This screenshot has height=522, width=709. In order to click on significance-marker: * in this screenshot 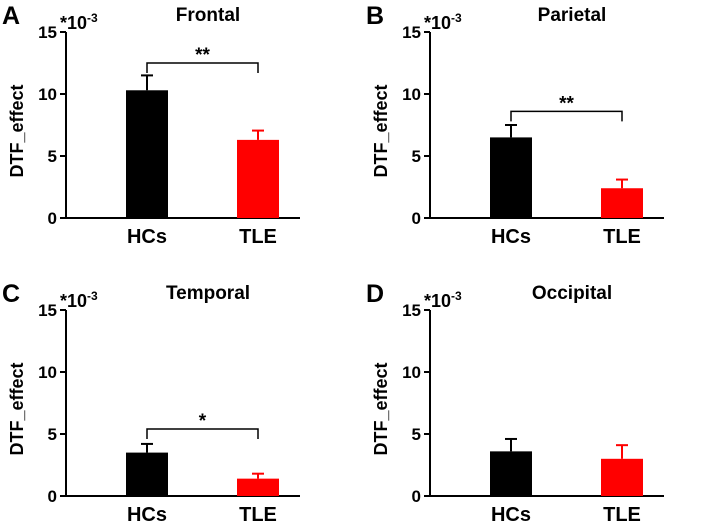, I will do `click(203, 421)`.